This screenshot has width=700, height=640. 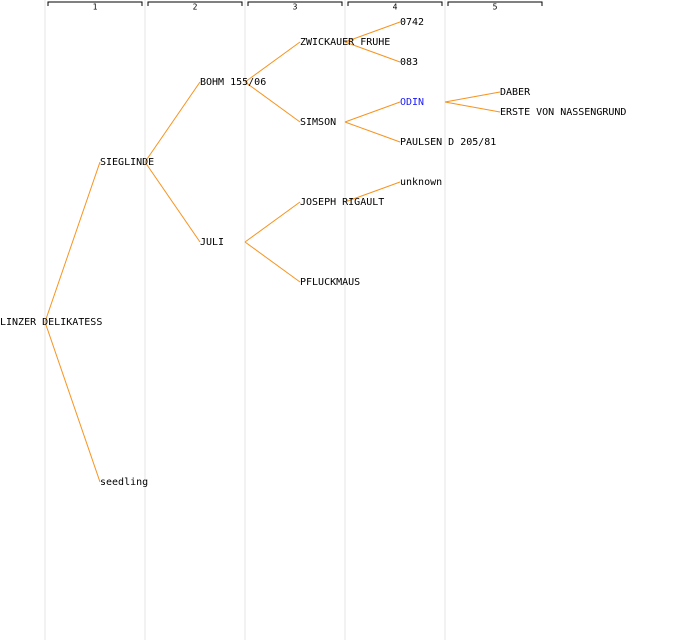 I want to click on node-label: 083, so click(x=409, y=62).